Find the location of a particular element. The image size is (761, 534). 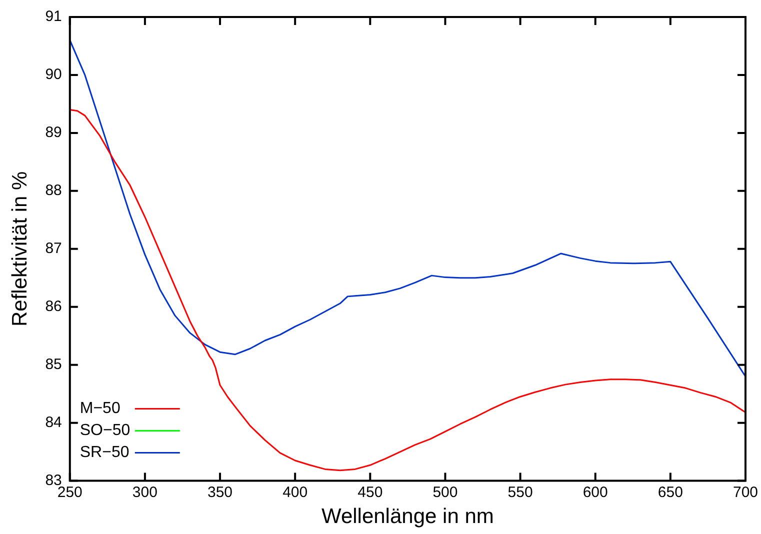

y-tick-label: 84 is located at coordinates (53, 422).